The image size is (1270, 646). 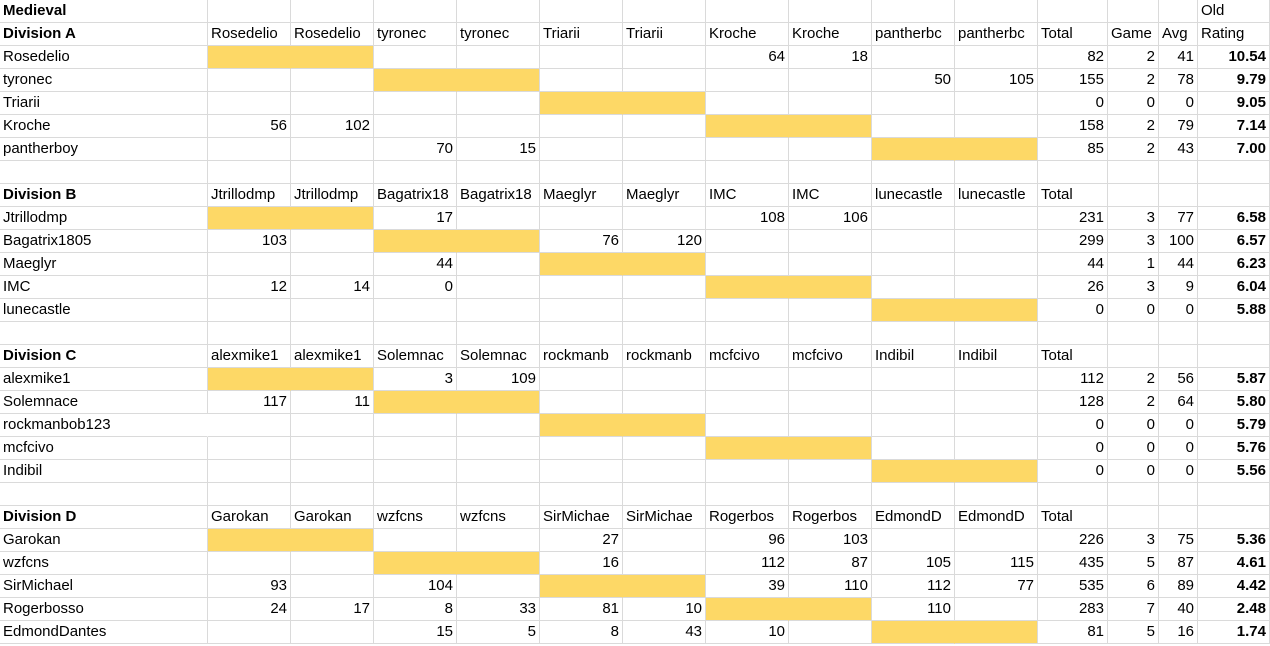 What do you see at coordinates (498, 149) in the screenshot?
I see `score-cell: 15` at bounding box center [498, 149].